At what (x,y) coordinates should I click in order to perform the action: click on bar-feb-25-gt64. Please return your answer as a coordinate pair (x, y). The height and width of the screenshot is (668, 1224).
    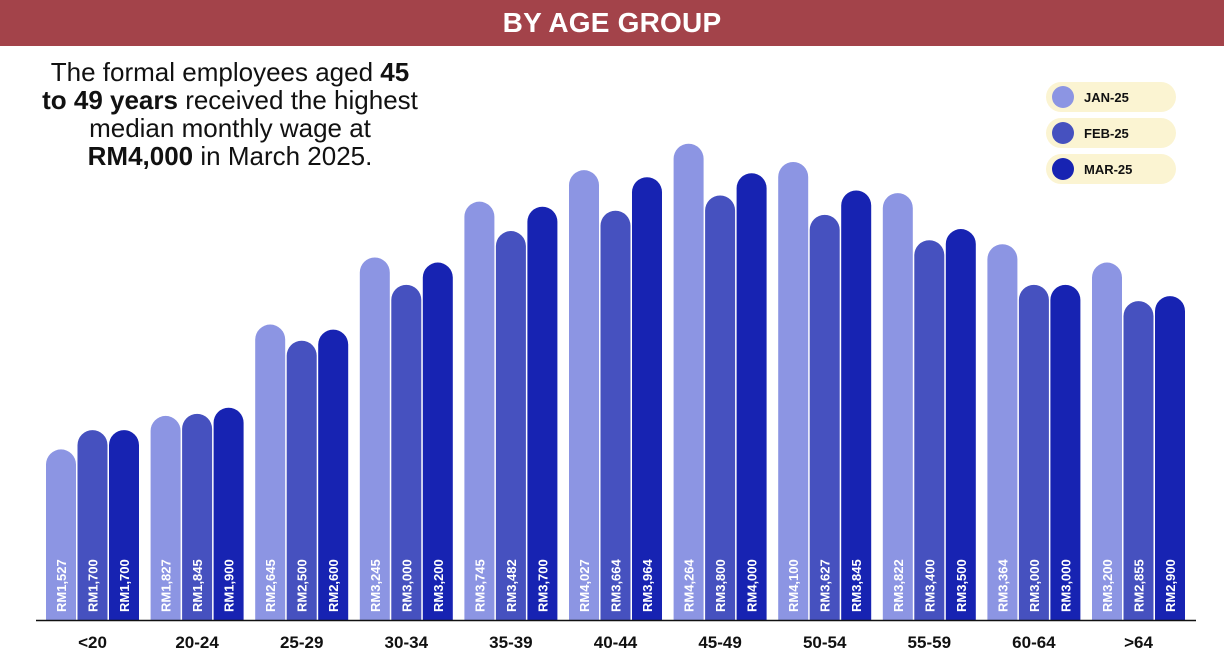
    Looking at the image, I should click on (1138, 460).